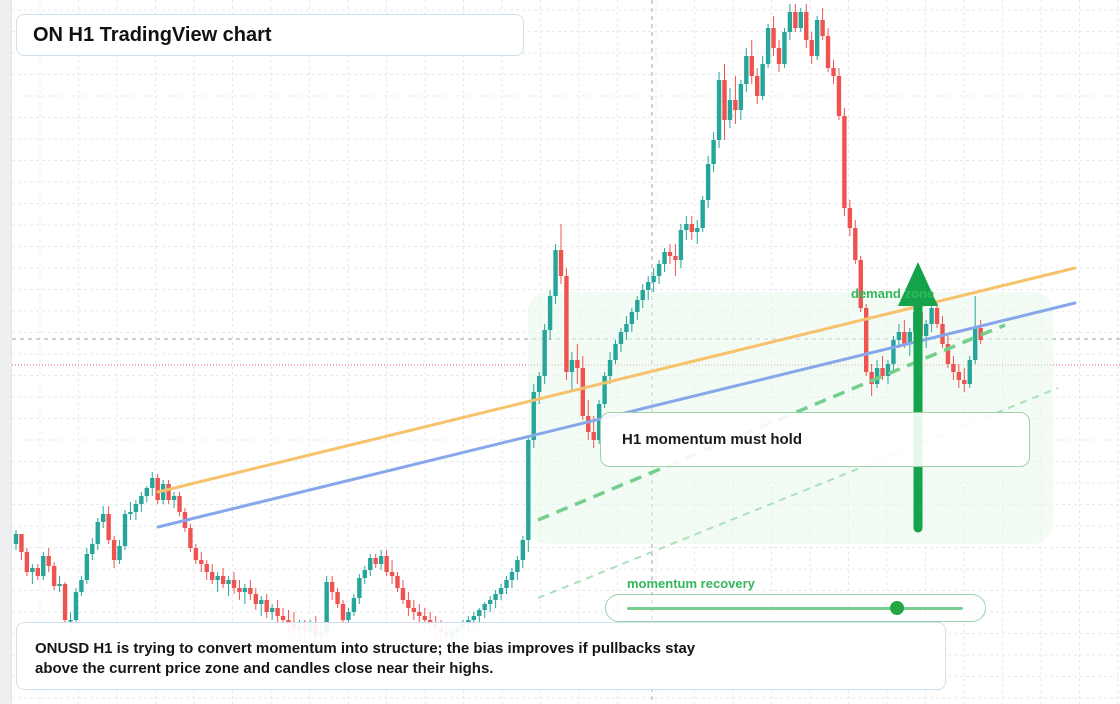 Image resolution: width=1120 pixels, height=704 pixels. I want to click on slider-track, so click(795, 608).